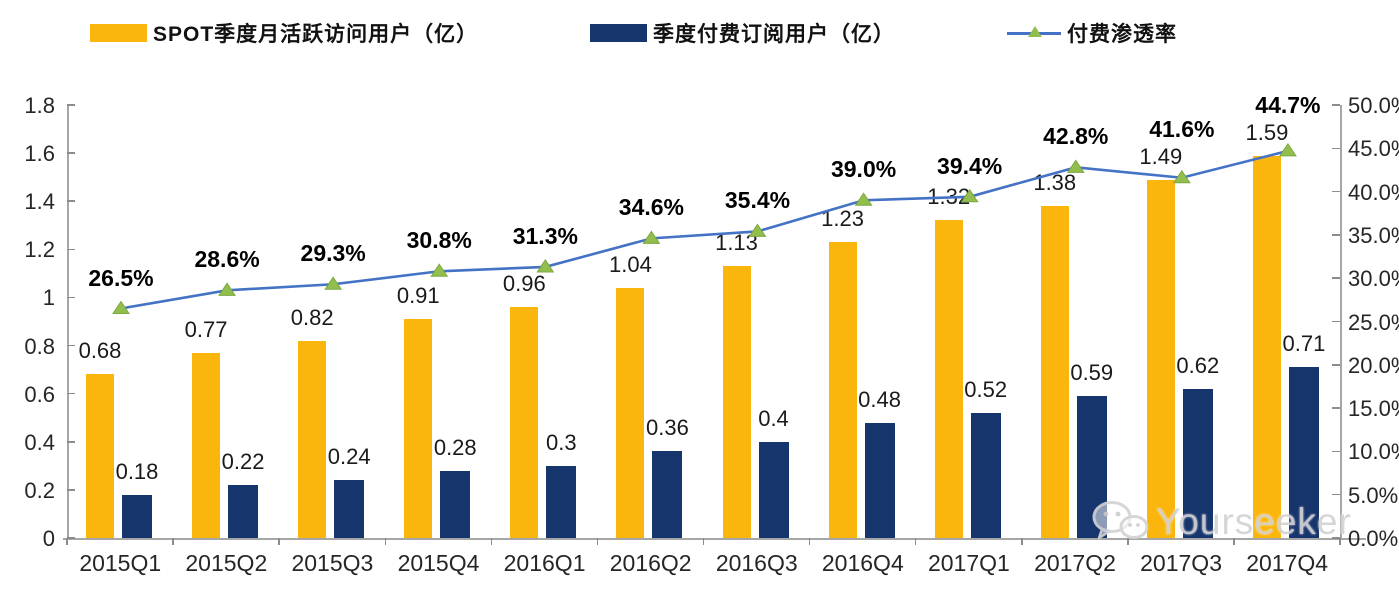 Image resolution: width=1399 pixels, height=596 pixels. Describe the element at coordinates (438, 563) in the screenshot. I see `x-tick-label: 2015Q4` at that location.